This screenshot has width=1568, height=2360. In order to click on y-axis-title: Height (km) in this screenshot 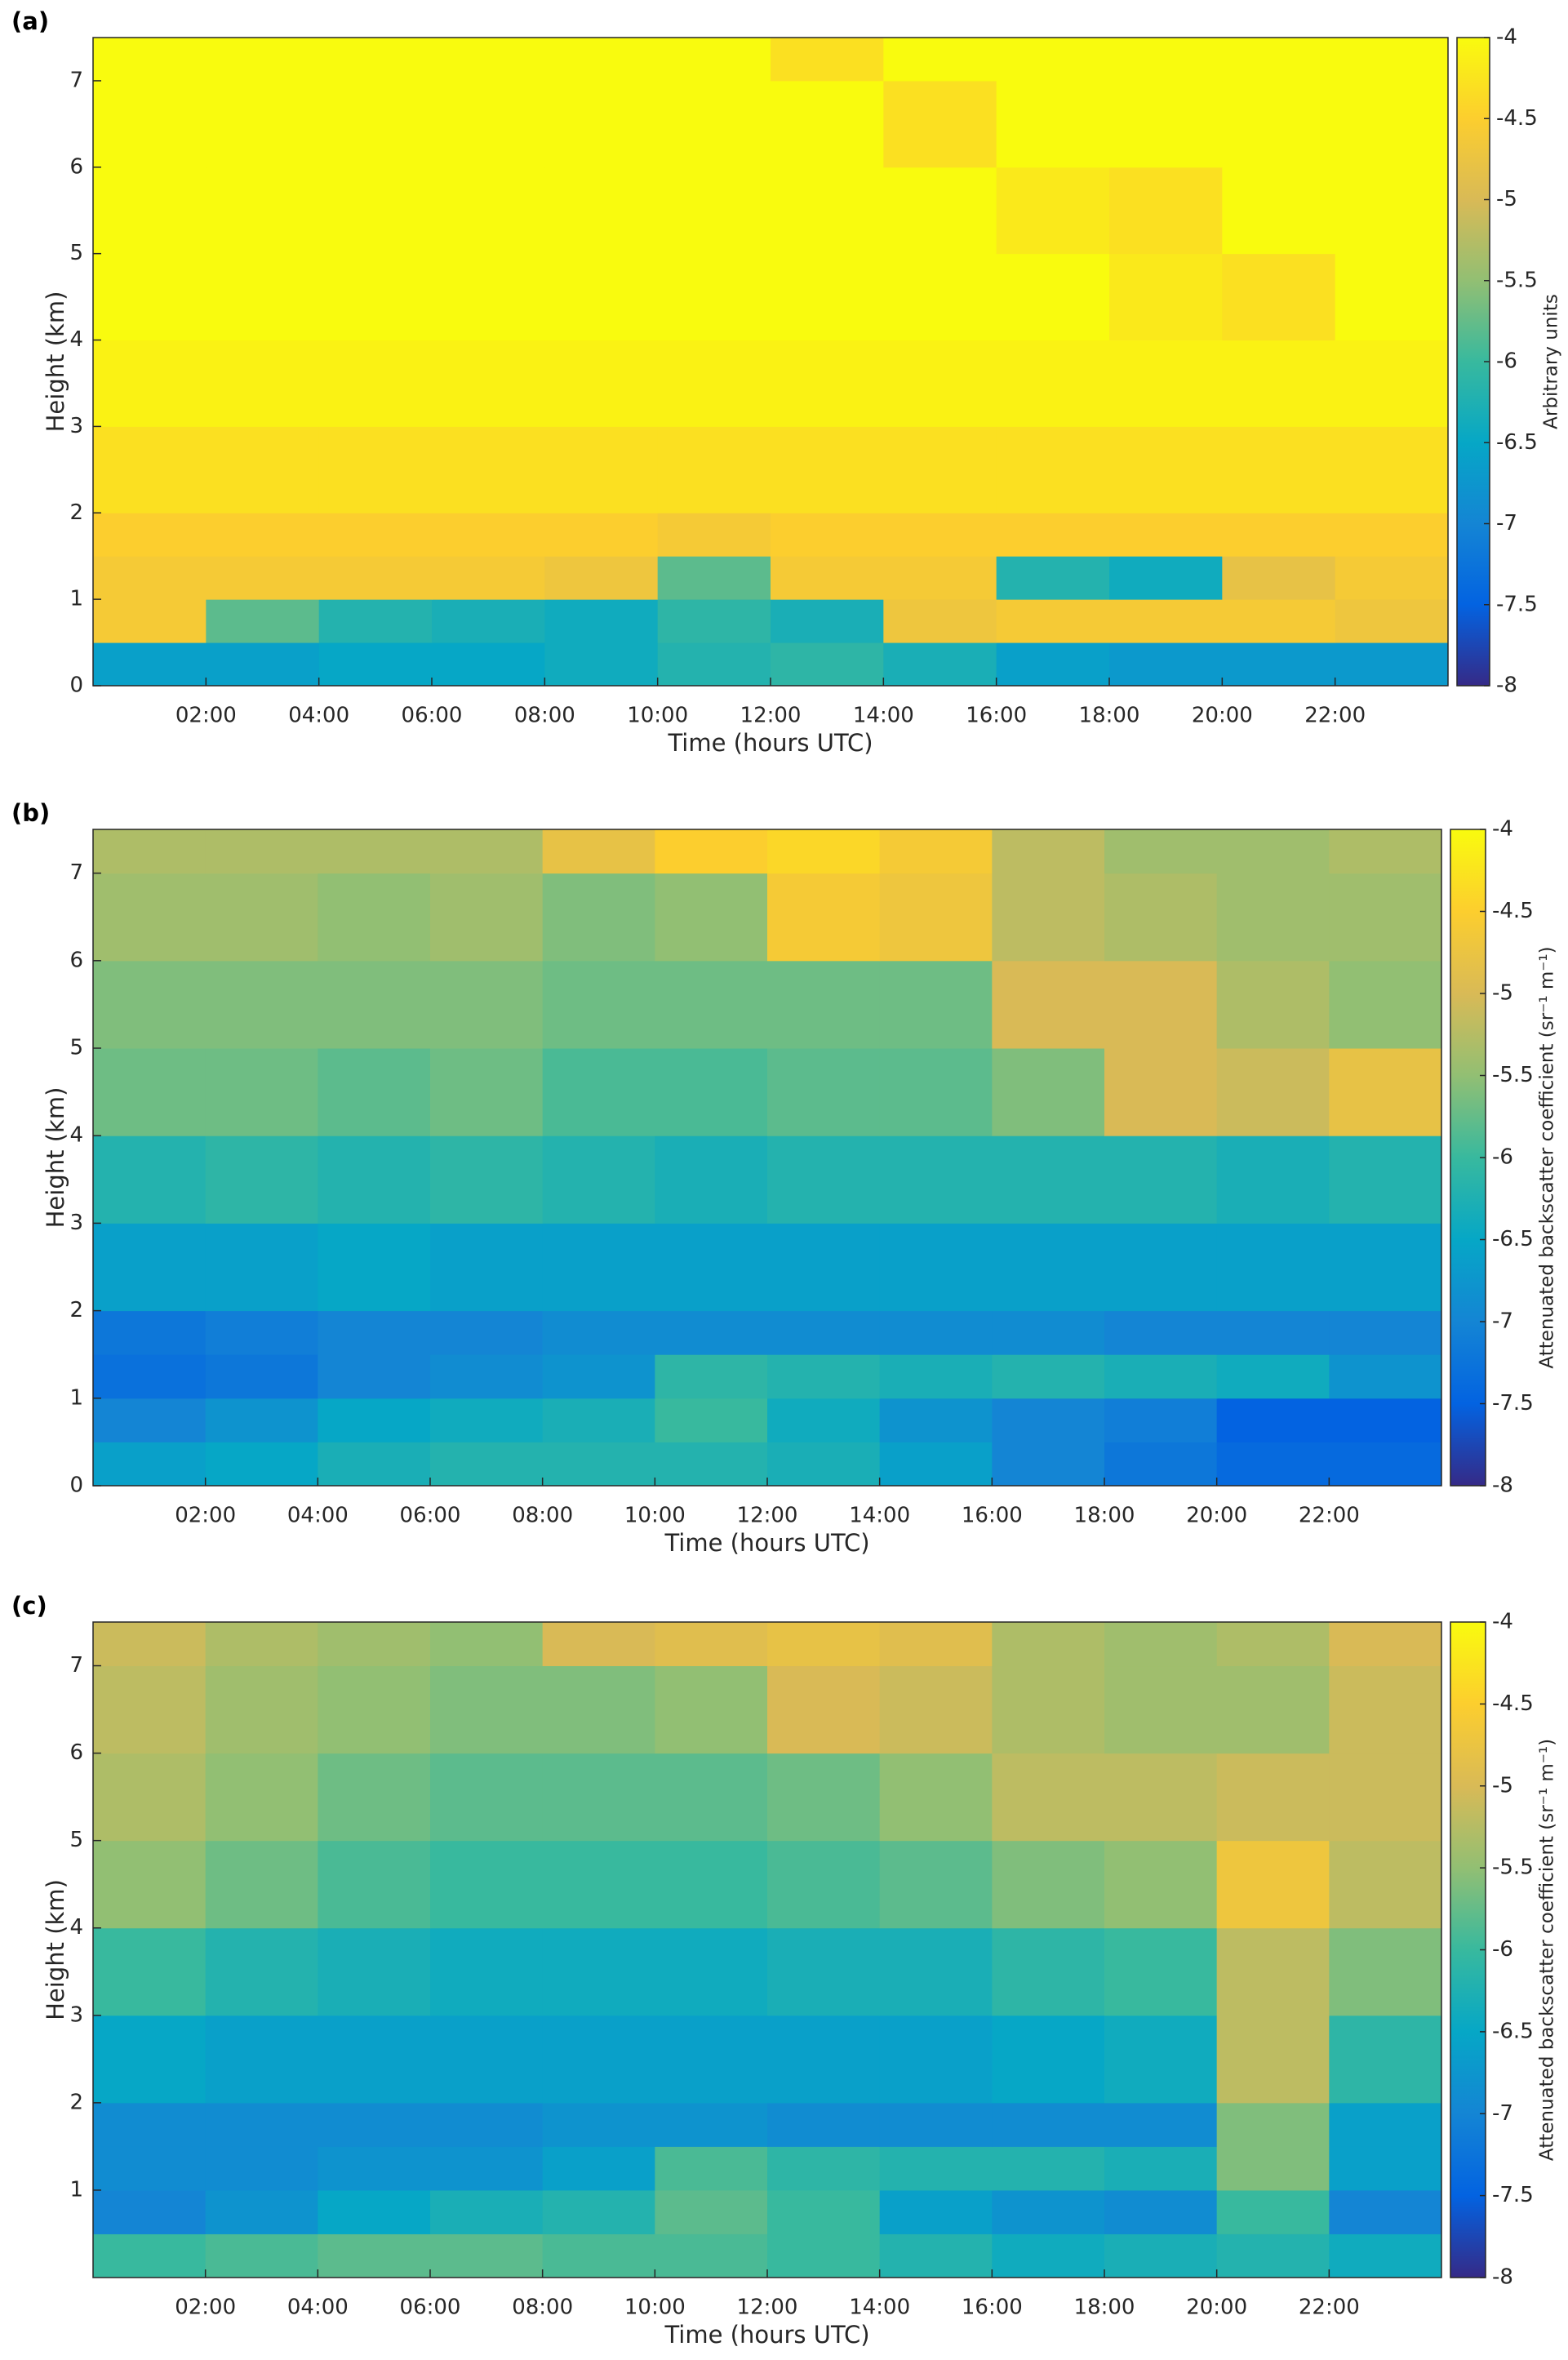, I will do `click(56, 1950)`.